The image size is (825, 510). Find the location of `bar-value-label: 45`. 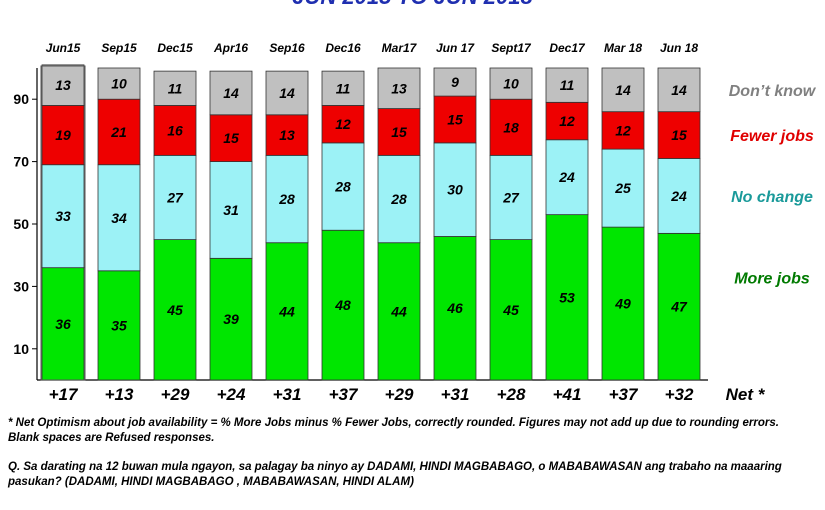

bar-value-label: 45 is located at coordinates (510, 310).